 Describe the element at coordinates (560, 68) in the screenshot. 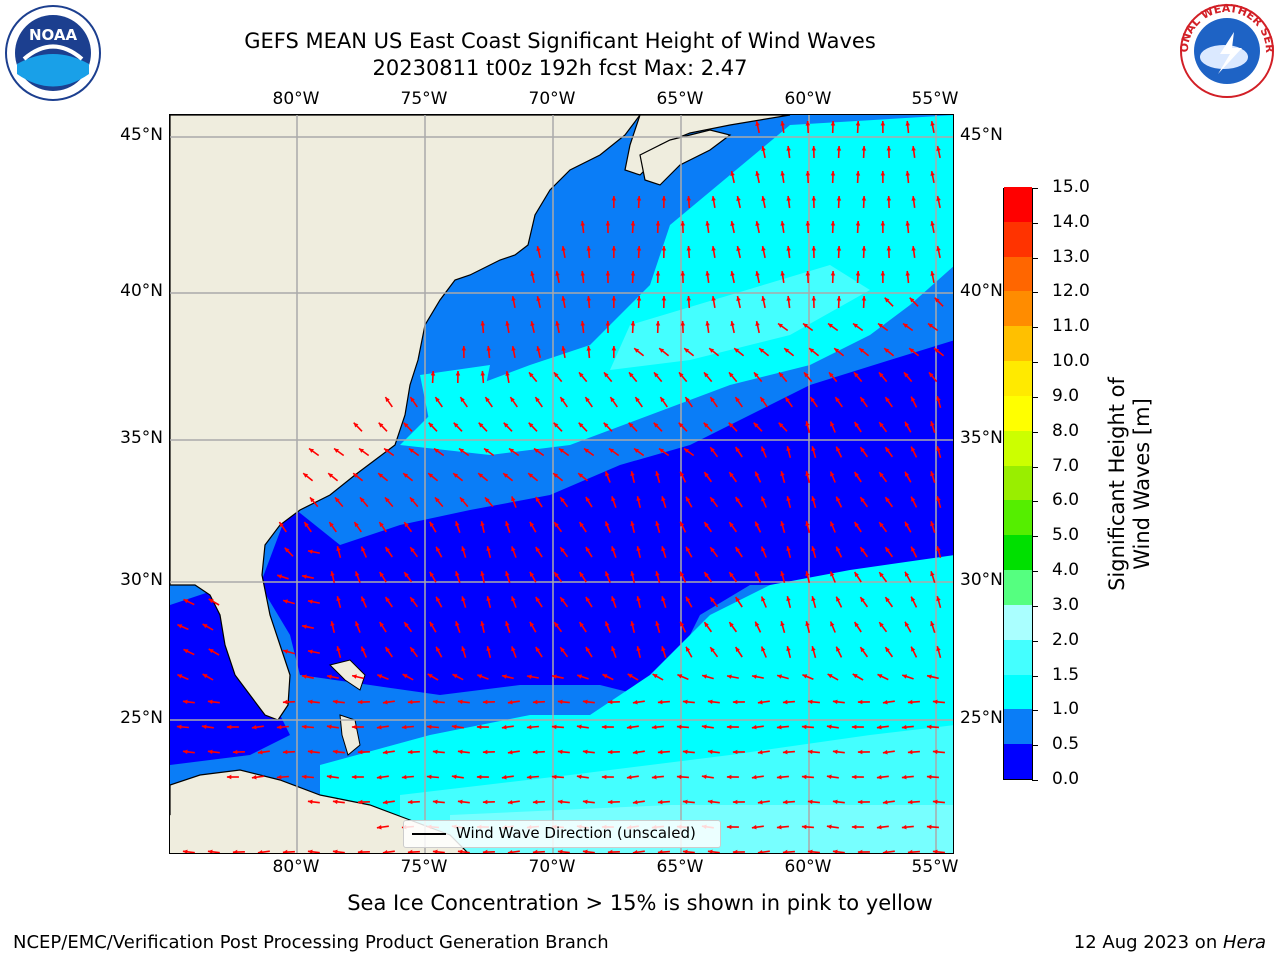

I see `chart-subtitle: 20230811 t00z 192h fcst Max: 2.47` at that location.